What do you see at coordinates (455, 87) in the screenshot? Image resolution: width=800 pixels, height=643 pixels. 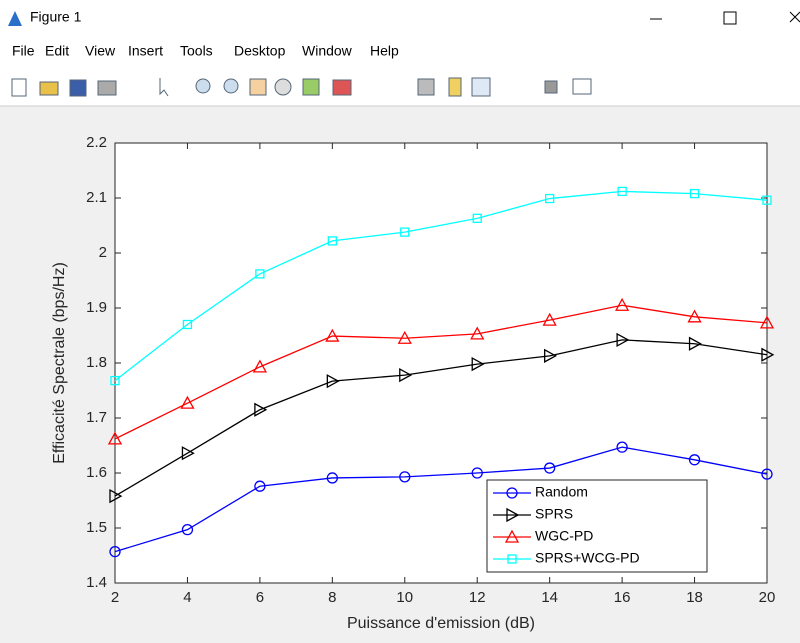 I see `tool-colorbar` at bounding box center [455, 87].